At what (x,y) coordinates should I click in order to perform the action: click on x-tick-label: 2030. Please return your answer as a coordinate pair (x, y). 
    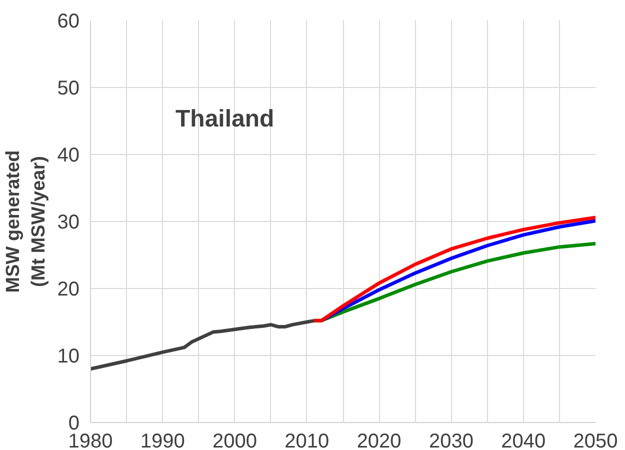
    Looking at the image, I should click on (451, 440).